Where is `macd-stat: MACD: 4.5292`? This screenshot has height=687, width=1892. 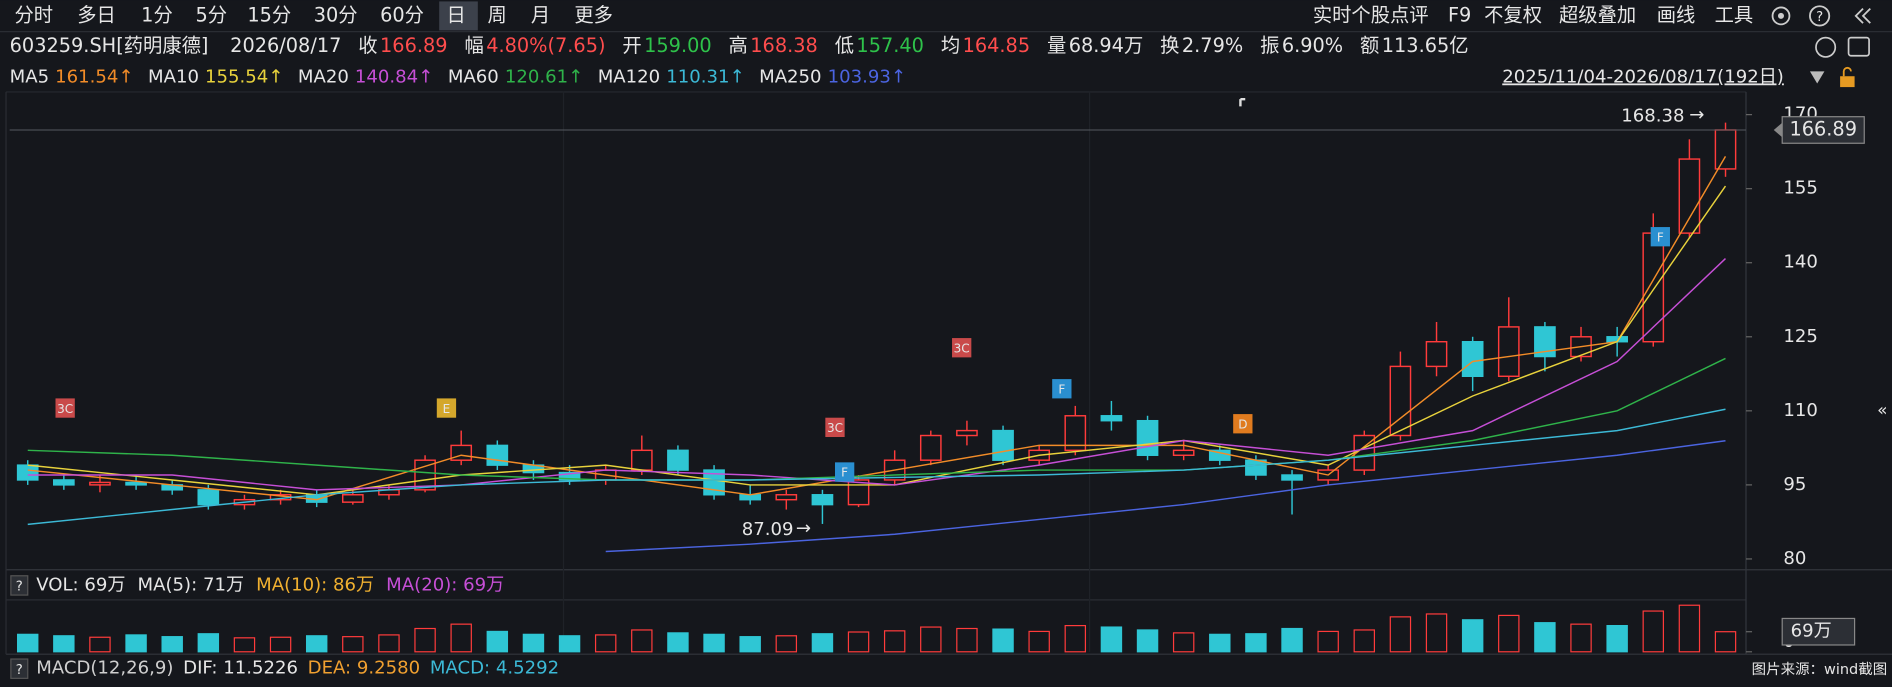
macd-stat: MACD: 4.5292 is located at coordinates (494, 668).